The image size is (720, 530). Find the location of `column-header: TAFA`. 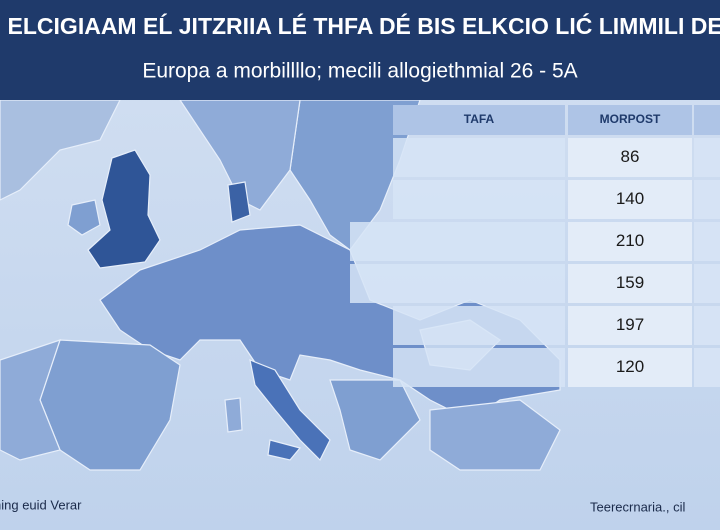

column-header: TAFA is located at coordinates (479, 119).